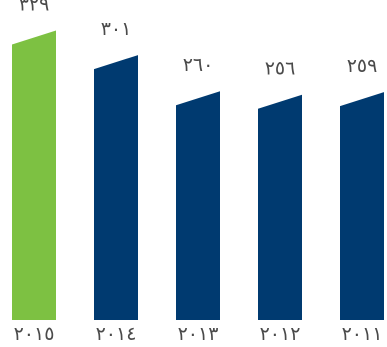 The height and width of the screenshot is (347, 387). What do you see at coordinates (116, 29) in the screenshot?
I see `bar-value-label-1: ٣٠١` at bounding box center [116, 29].